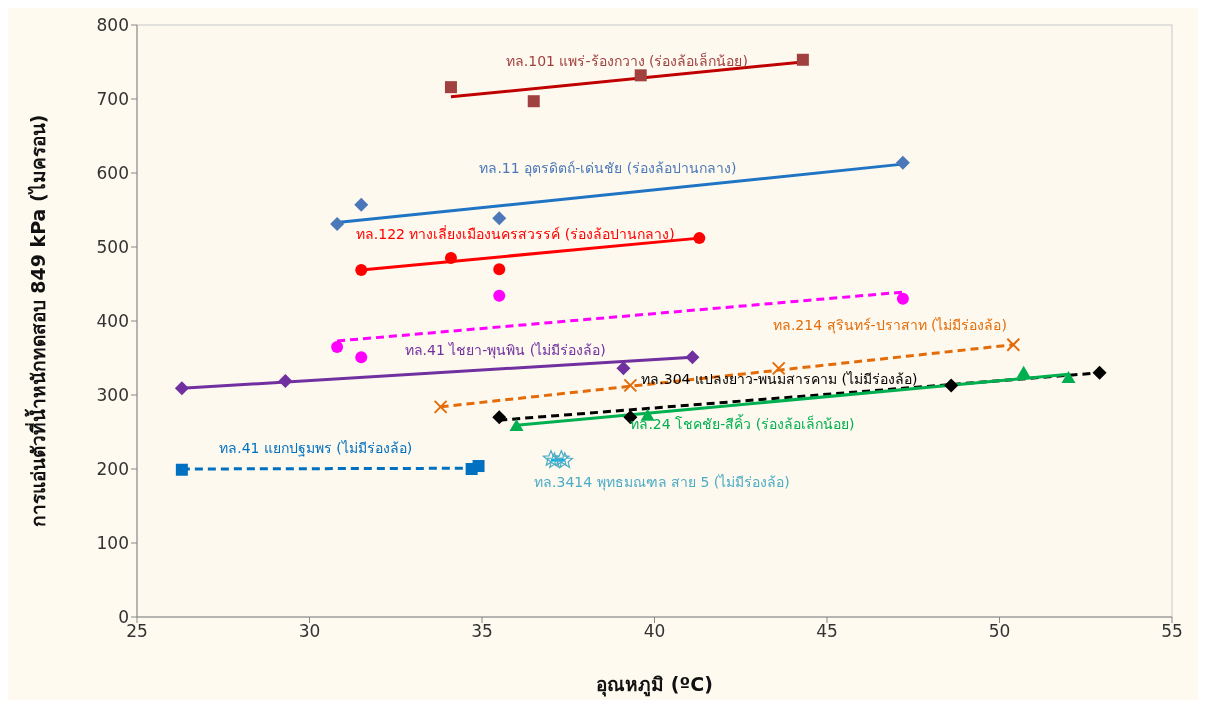 The width and height of the screenshot is (1208, 710). I want to click on x-tick-label: 40, so click(654, 631).